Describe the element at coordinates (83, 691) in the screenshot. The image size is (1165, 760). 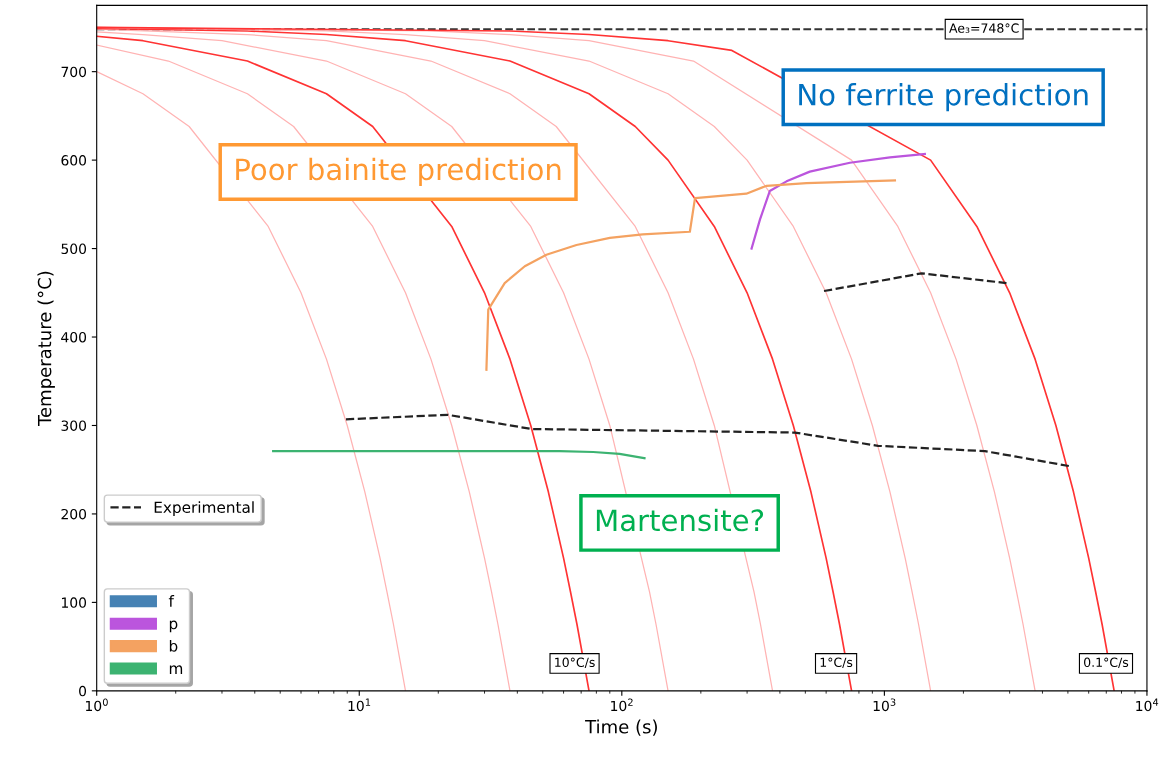
I see `y-tick-label: 0` at that location.